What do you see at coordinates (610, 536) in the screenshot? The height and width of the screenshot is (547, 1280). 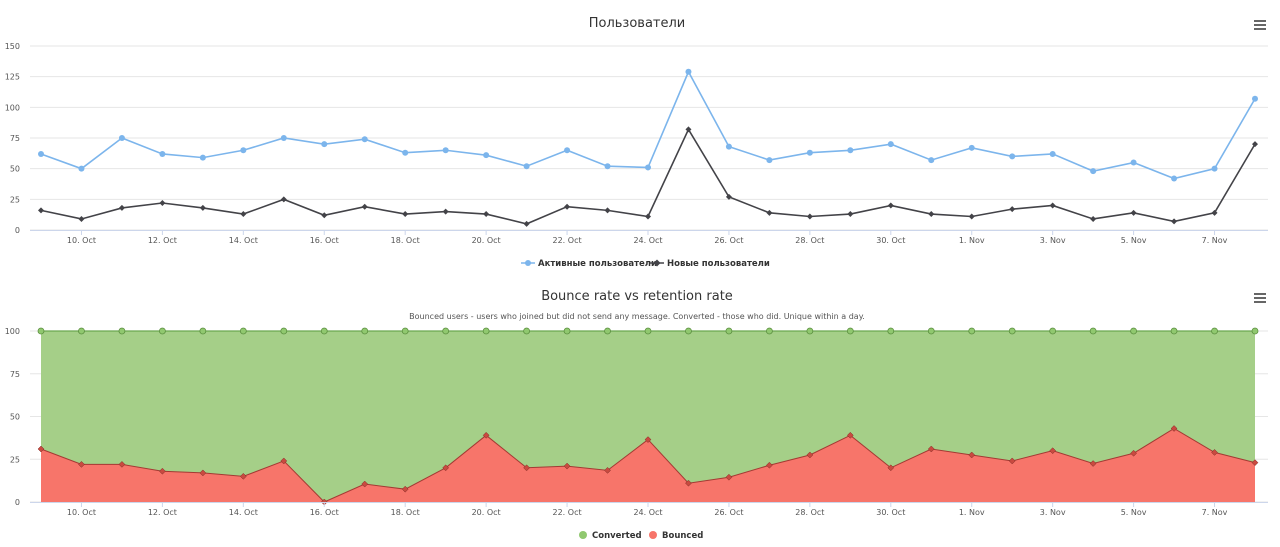 I see `legend-item-converted: Converted` at bounding box center [610, 536].